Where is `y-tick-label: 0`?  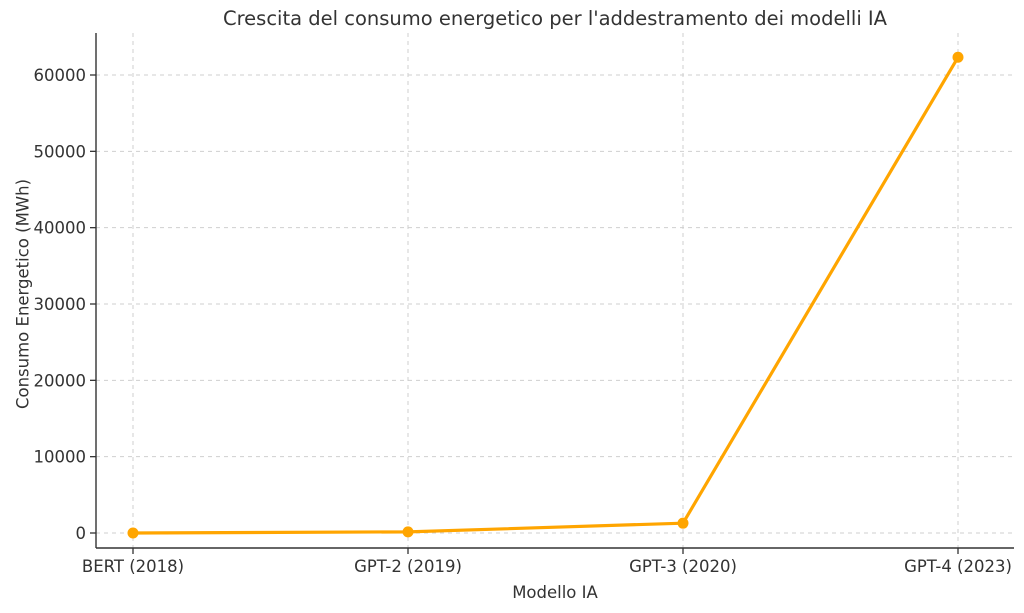 y-tick-label: 0 is located at coordinates (81, 533).